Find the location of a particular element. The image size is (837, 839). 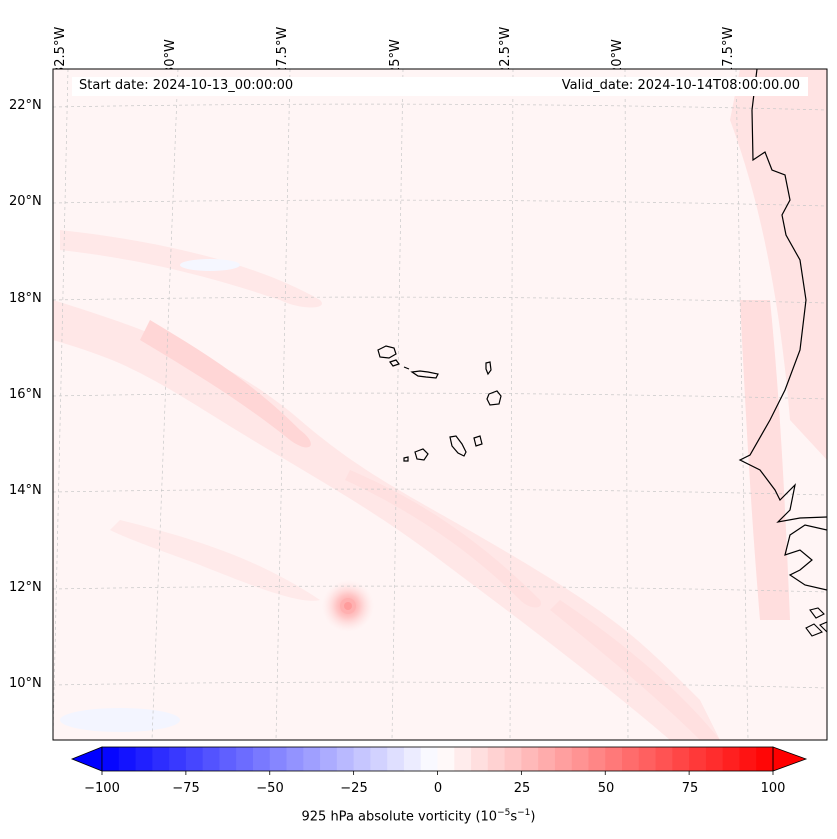

colorbar-title-main: 925 hPa absolute vorticity (10 is located at coordinates (399, 817).